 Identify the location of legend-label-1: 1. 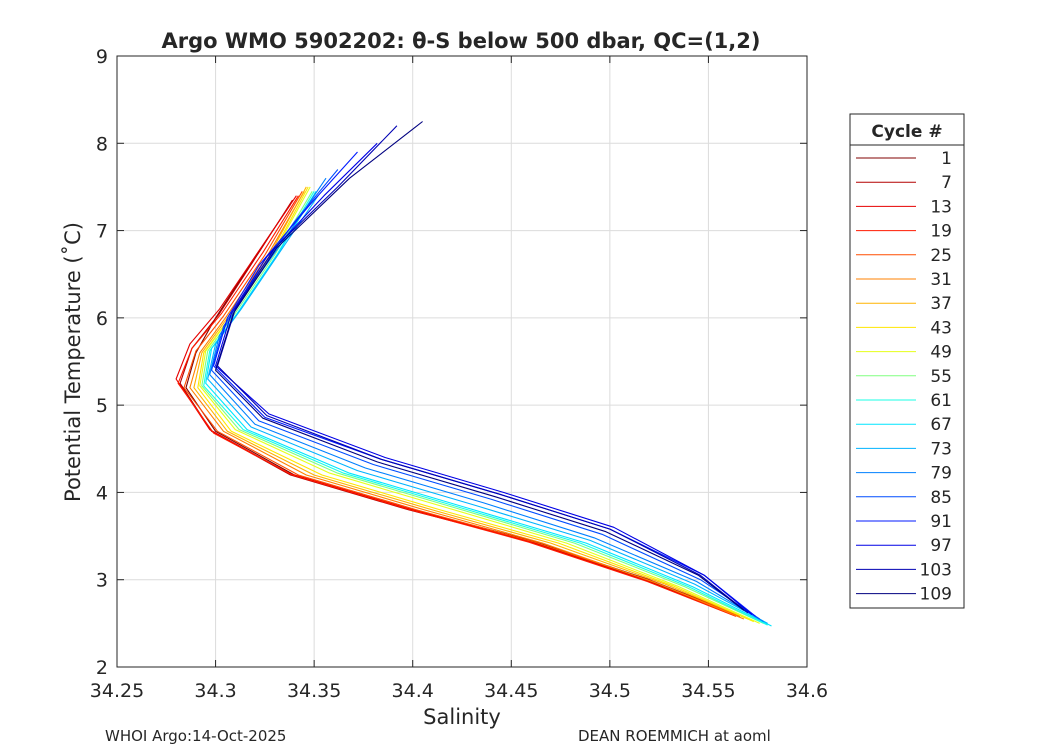
(946, 159).